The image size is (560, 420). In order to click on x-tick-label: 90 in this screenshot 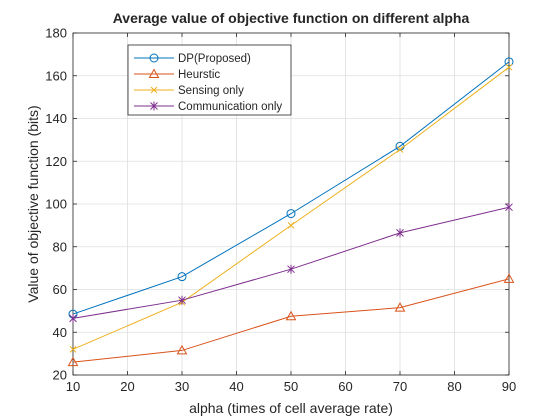, I will do `click(509, 386)`.